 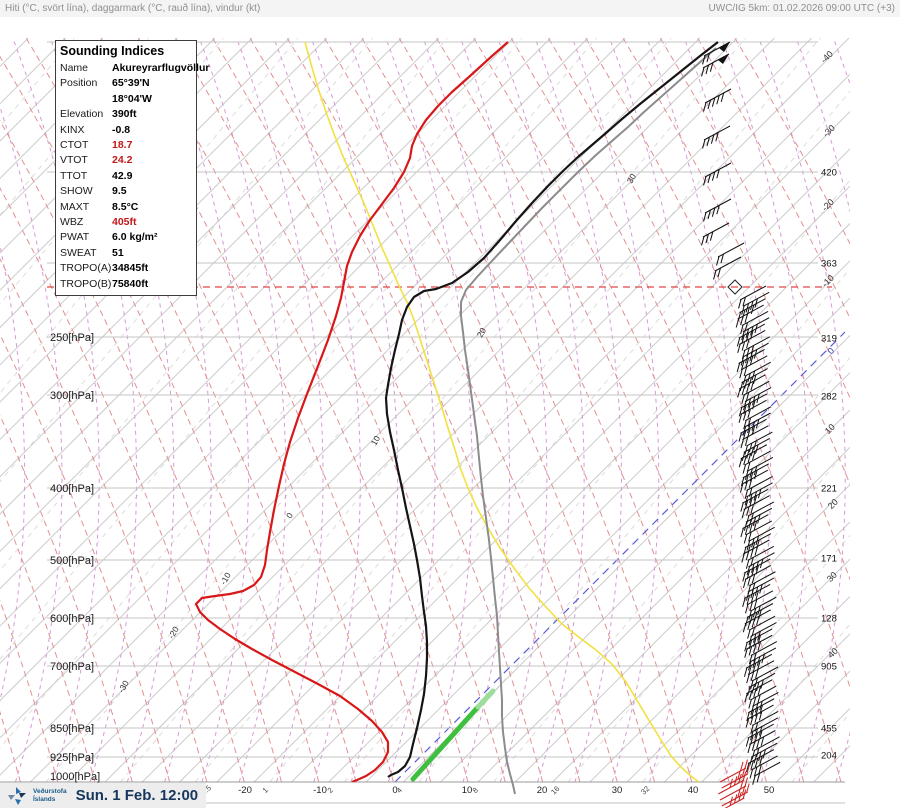 I want to click on indices-row-label: Name, so click(x=74, y=68).